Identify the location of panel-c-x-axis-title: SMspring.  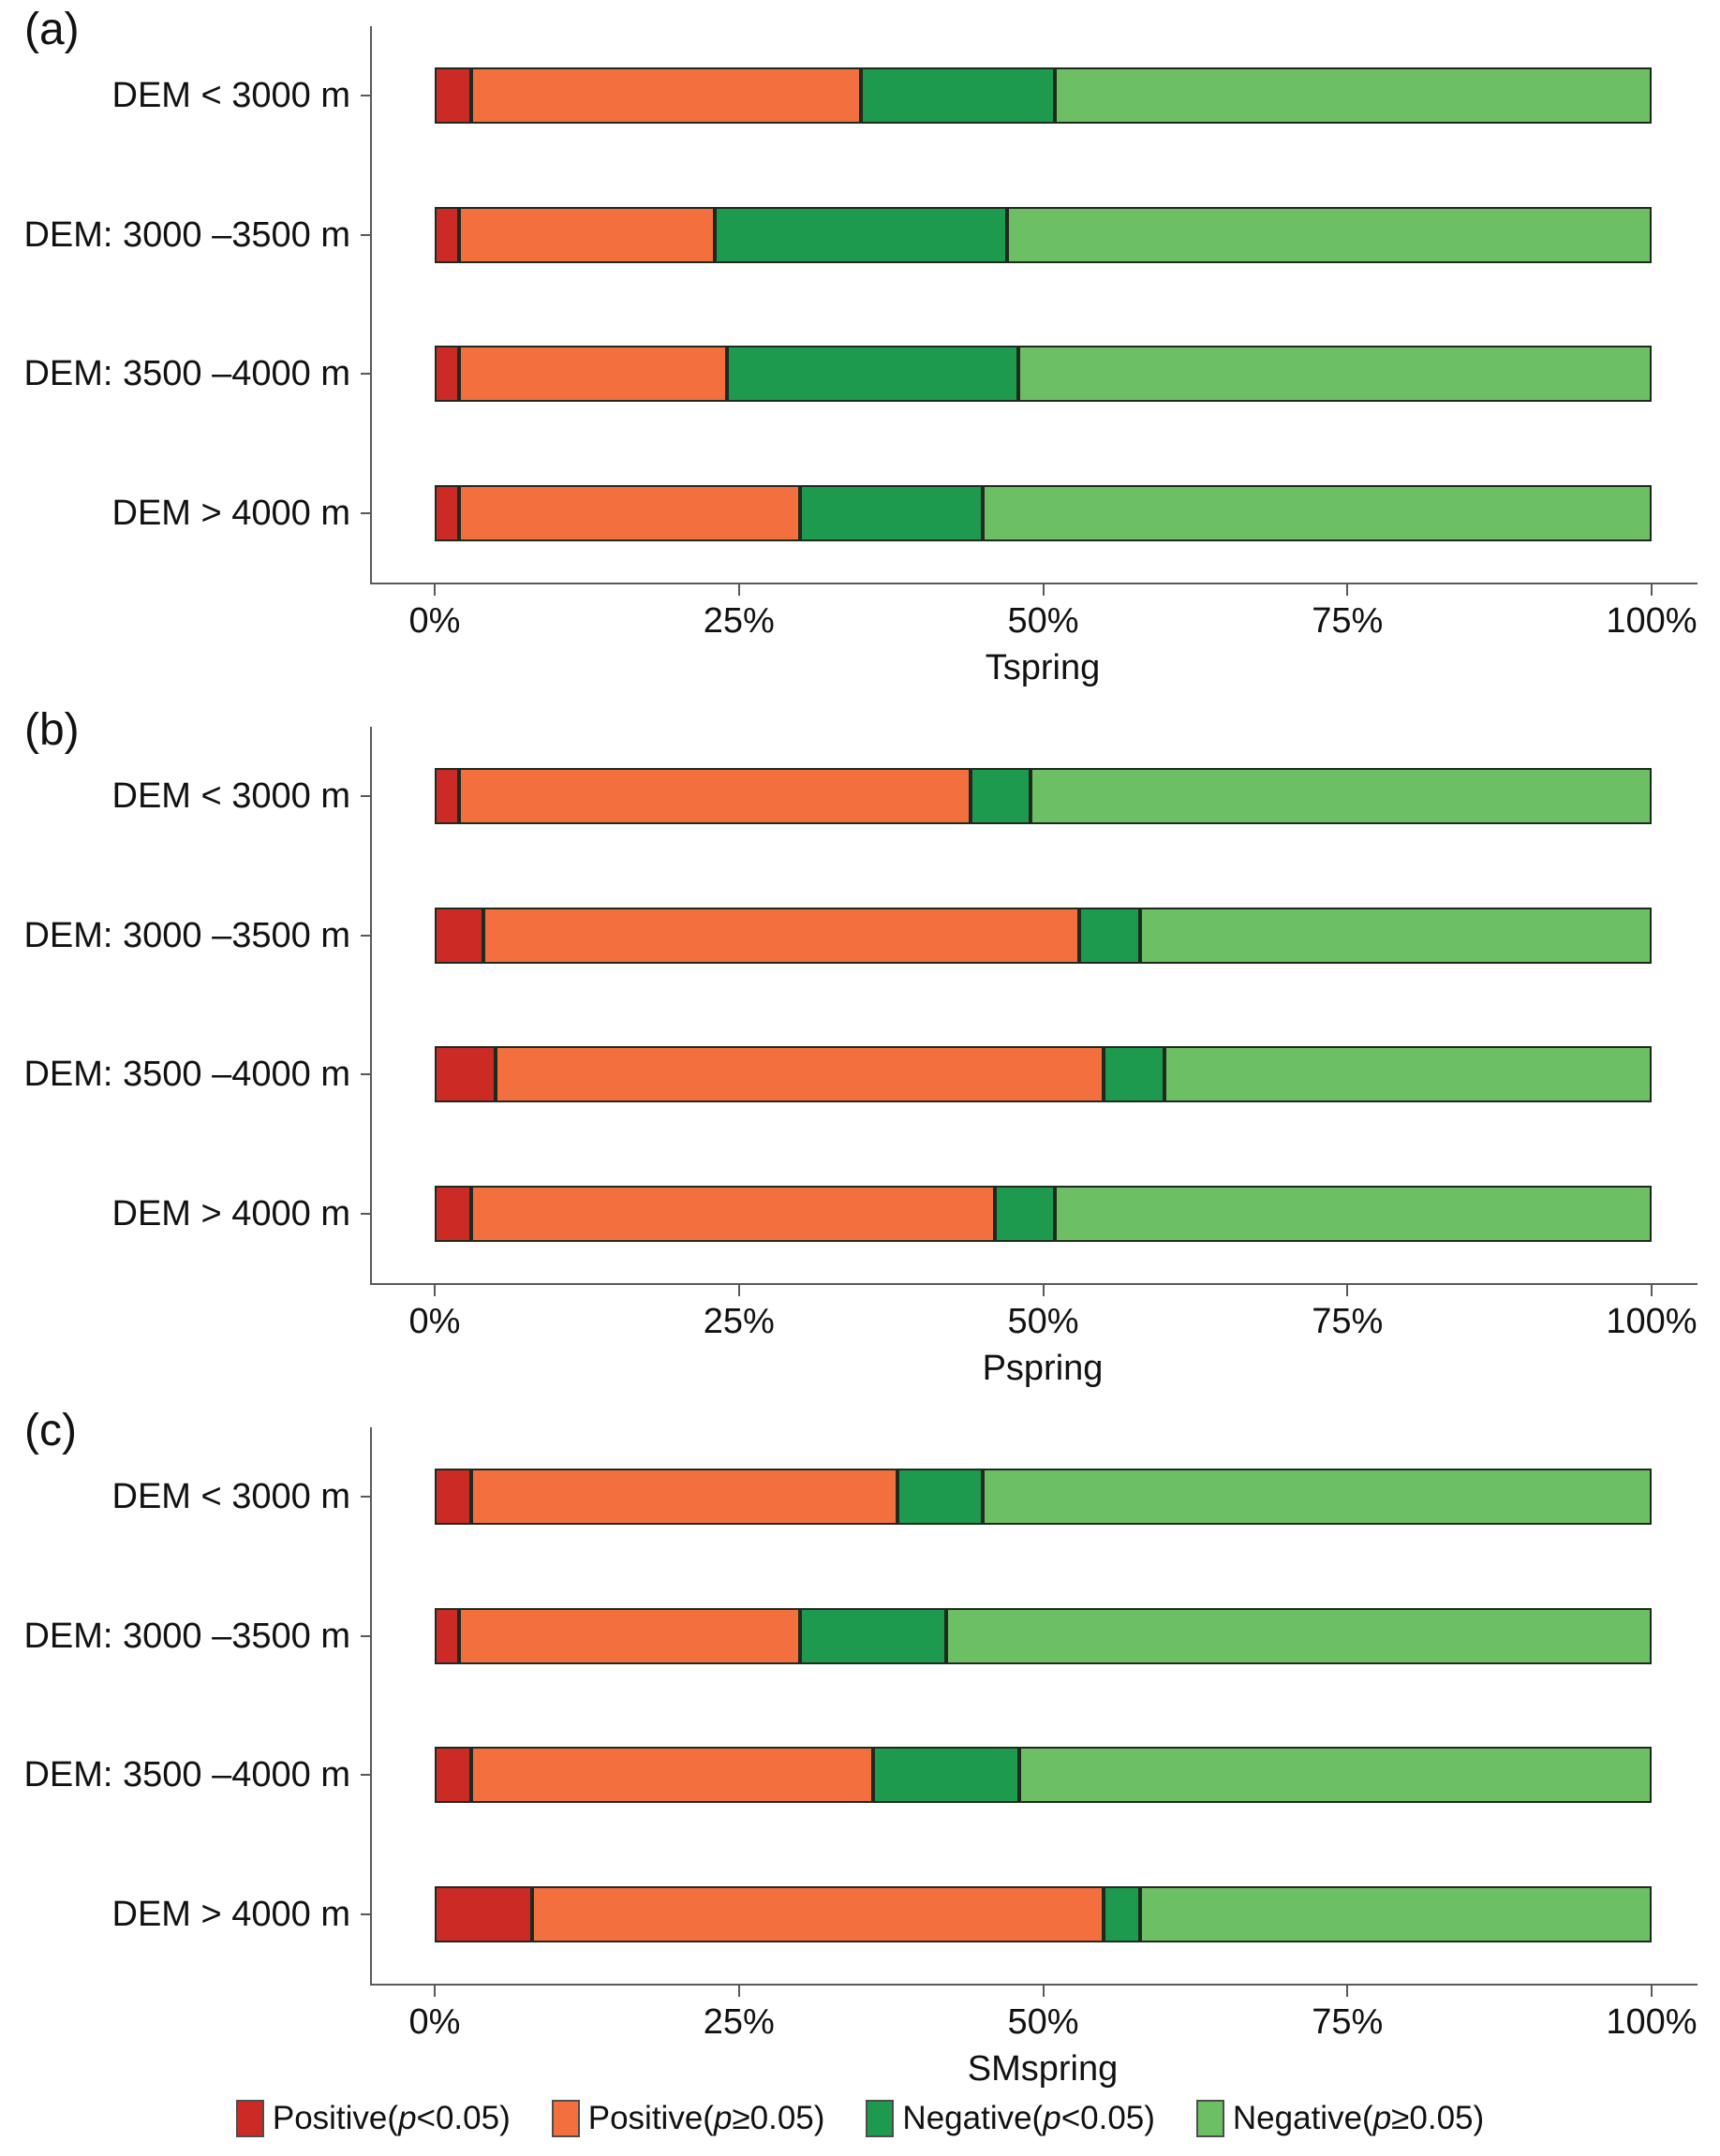
(1043, 2069).